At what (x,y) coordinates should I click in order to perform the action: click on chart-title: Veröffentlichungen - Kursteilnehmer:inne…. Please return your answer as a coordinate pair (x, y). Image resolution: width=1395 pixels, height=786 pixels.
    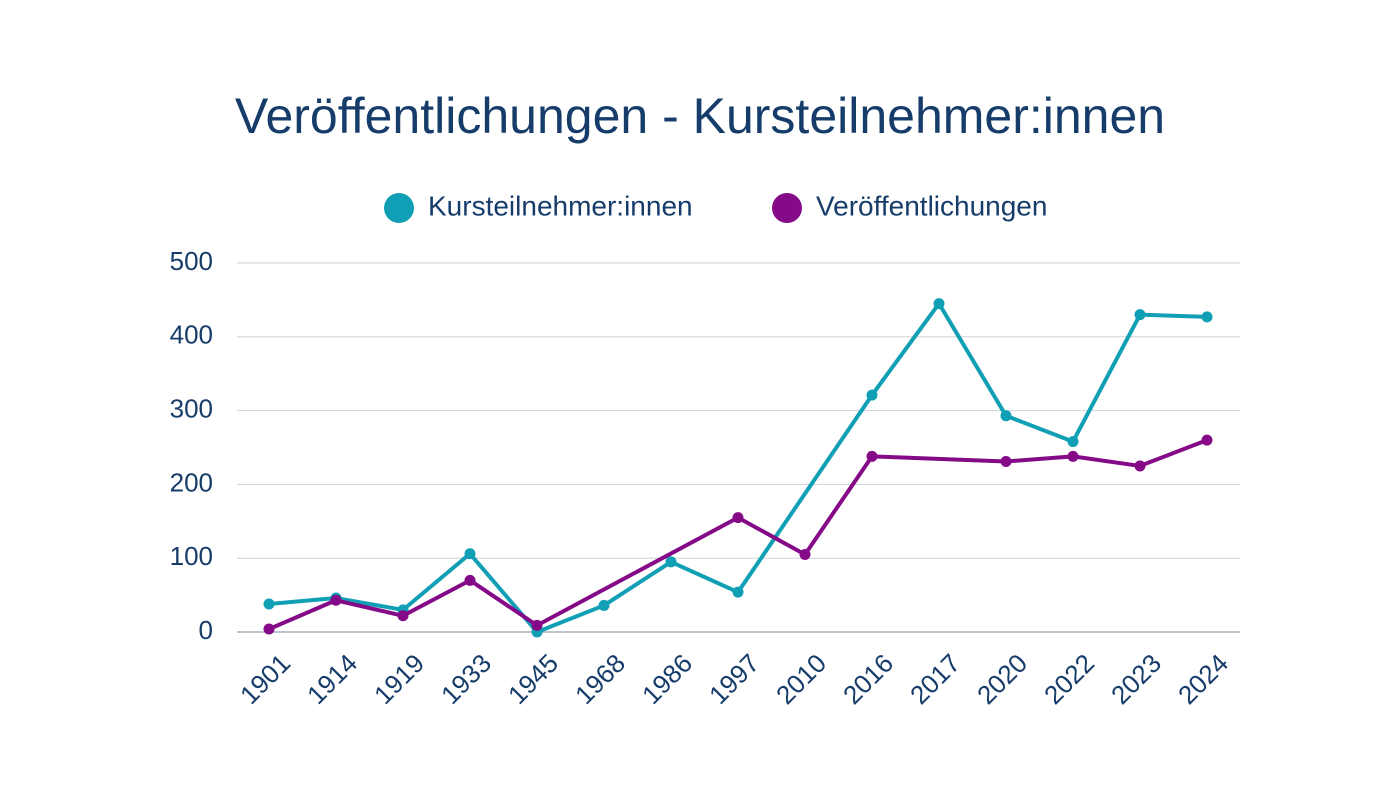
    Looking at the image, I should click on (700, 116).